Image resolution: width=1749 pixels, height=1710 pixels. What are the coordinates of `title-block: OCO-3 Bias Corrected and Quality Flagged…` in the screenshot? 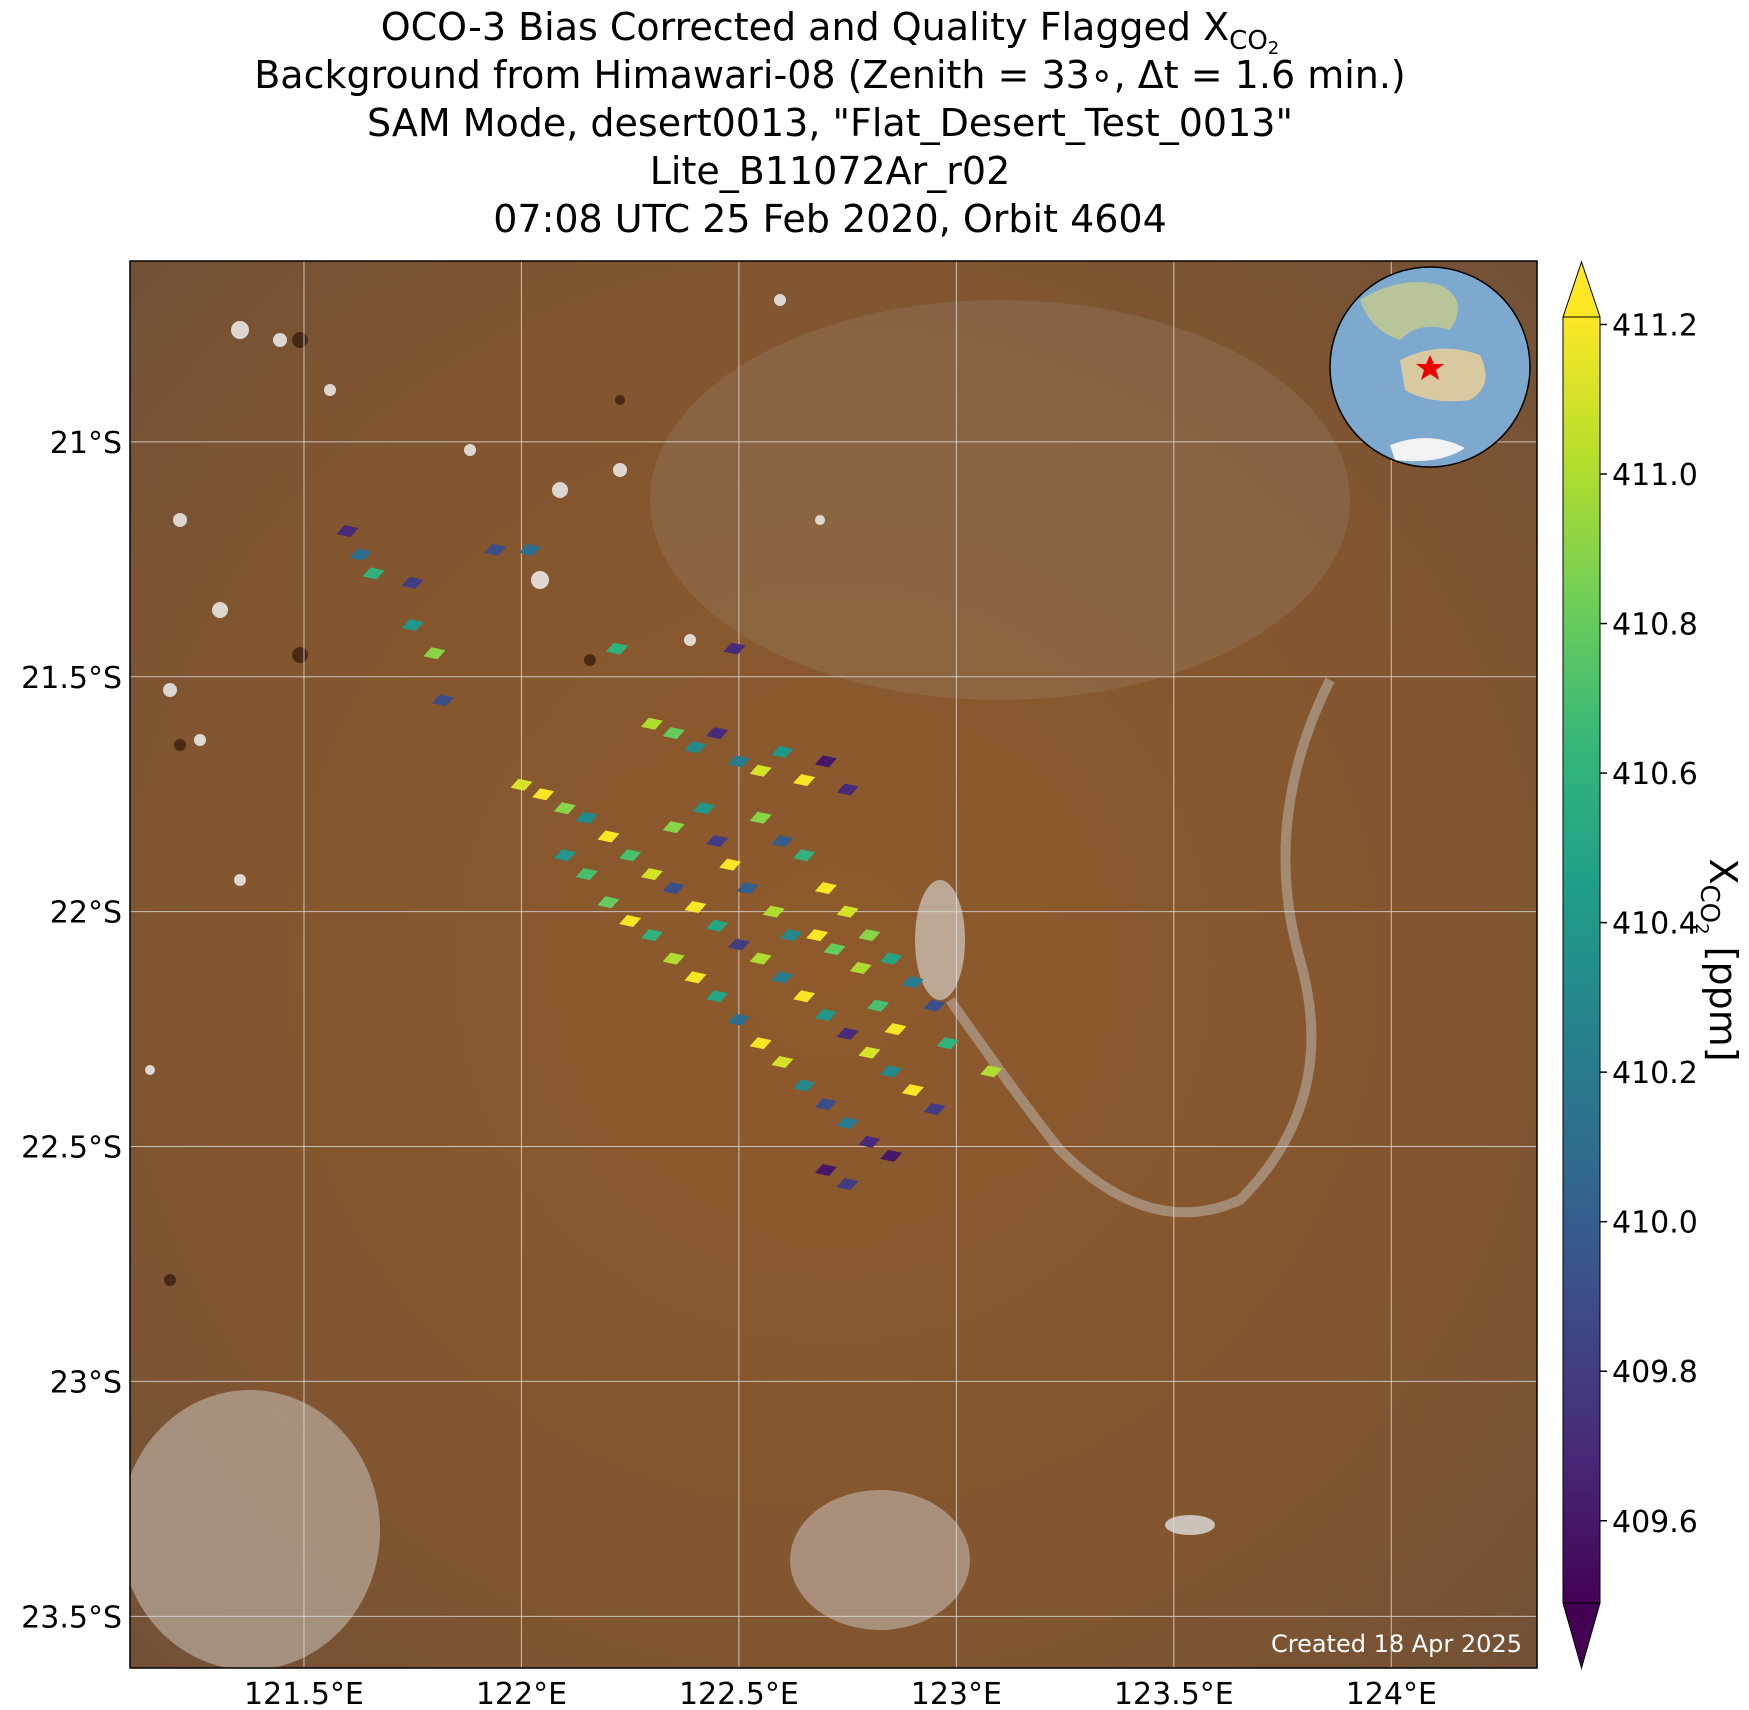 It's located at (830, 123).